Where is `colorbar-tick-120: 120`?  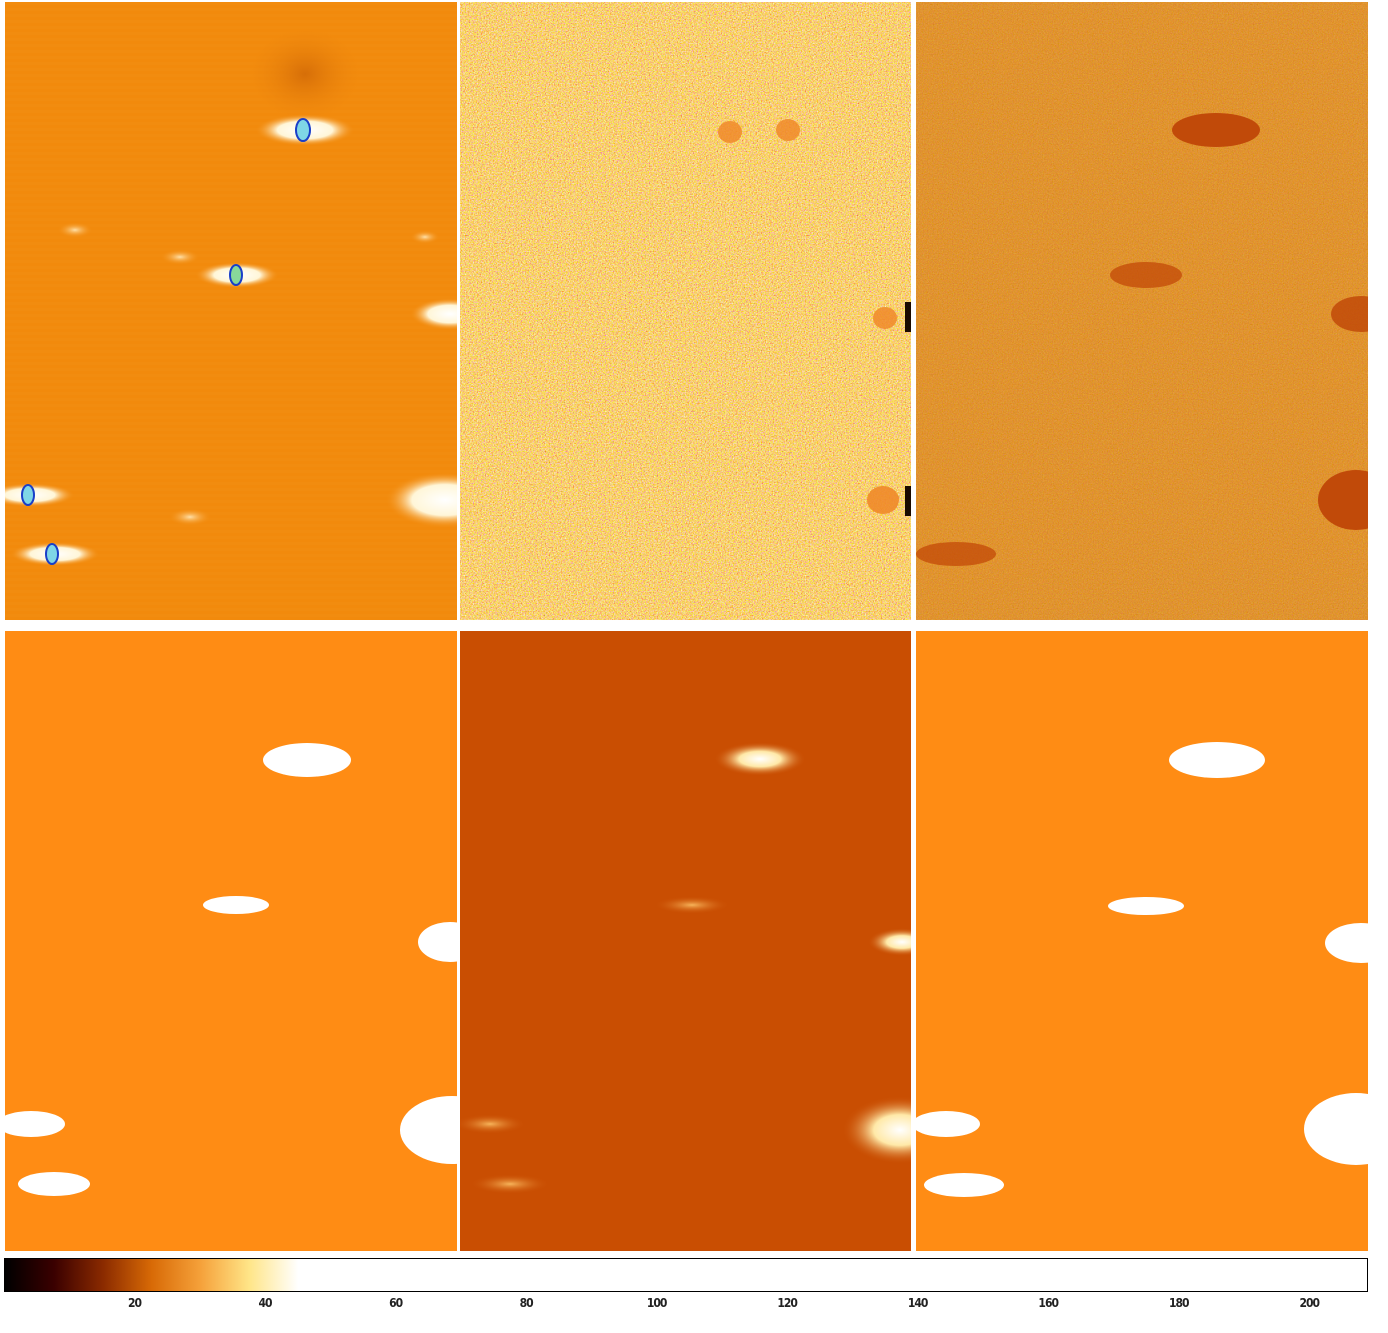 colorbar-tick-120: 120 is located at coordinates (787, 1303).